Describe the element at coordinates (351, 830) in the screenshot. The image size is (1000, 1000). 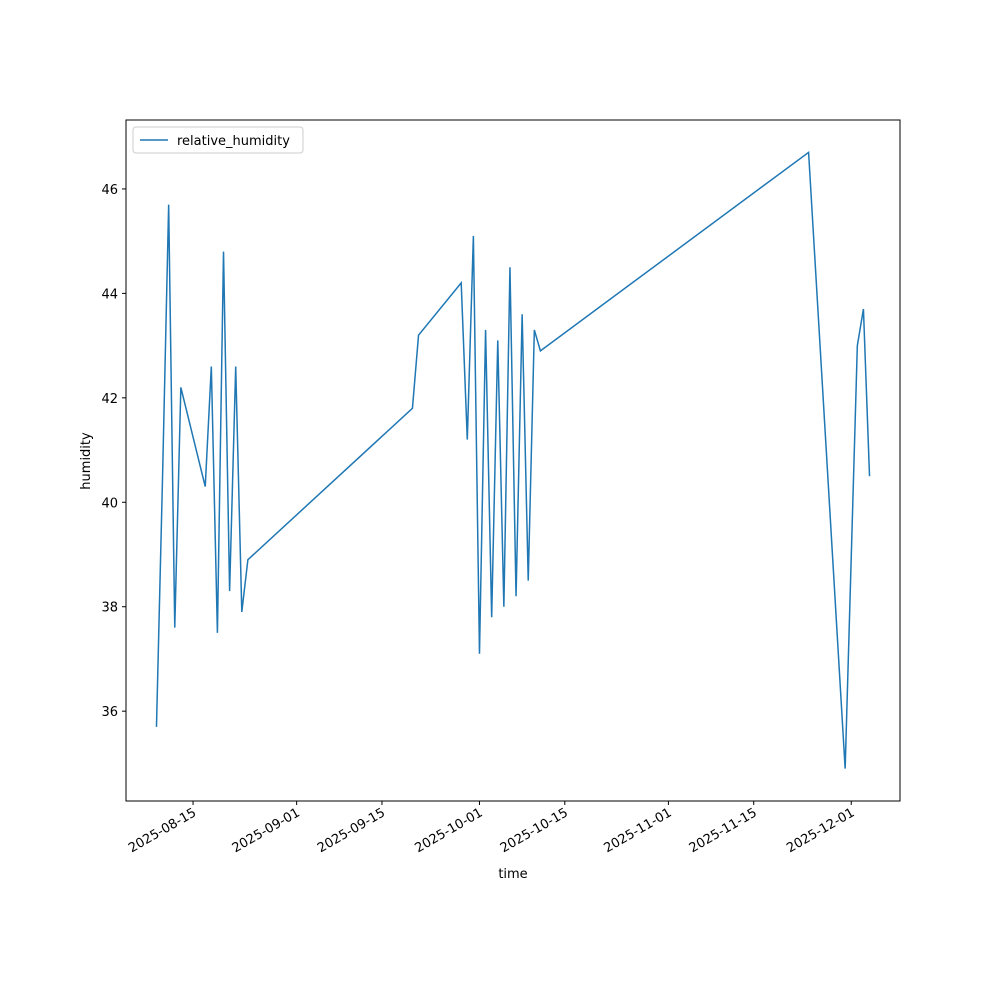
I see `x-tick-label: 2025-09-15` at that location.